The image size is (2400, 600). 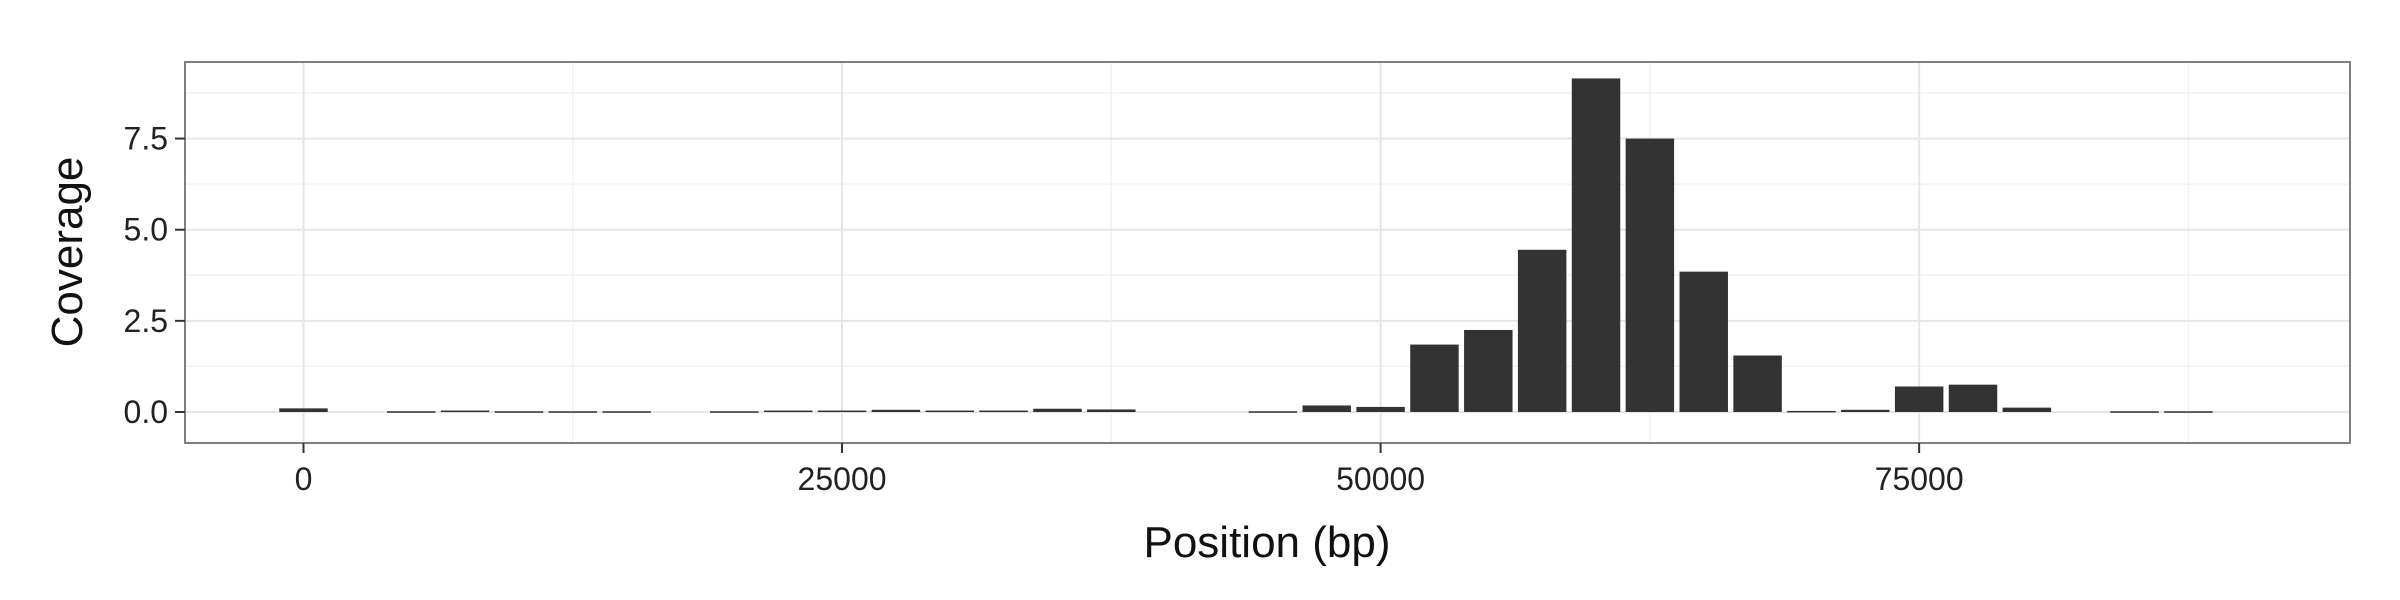 I want to click on y-axis-ticks: 0.0 2.5 5.0 7.5, so click(x=154, y=275).